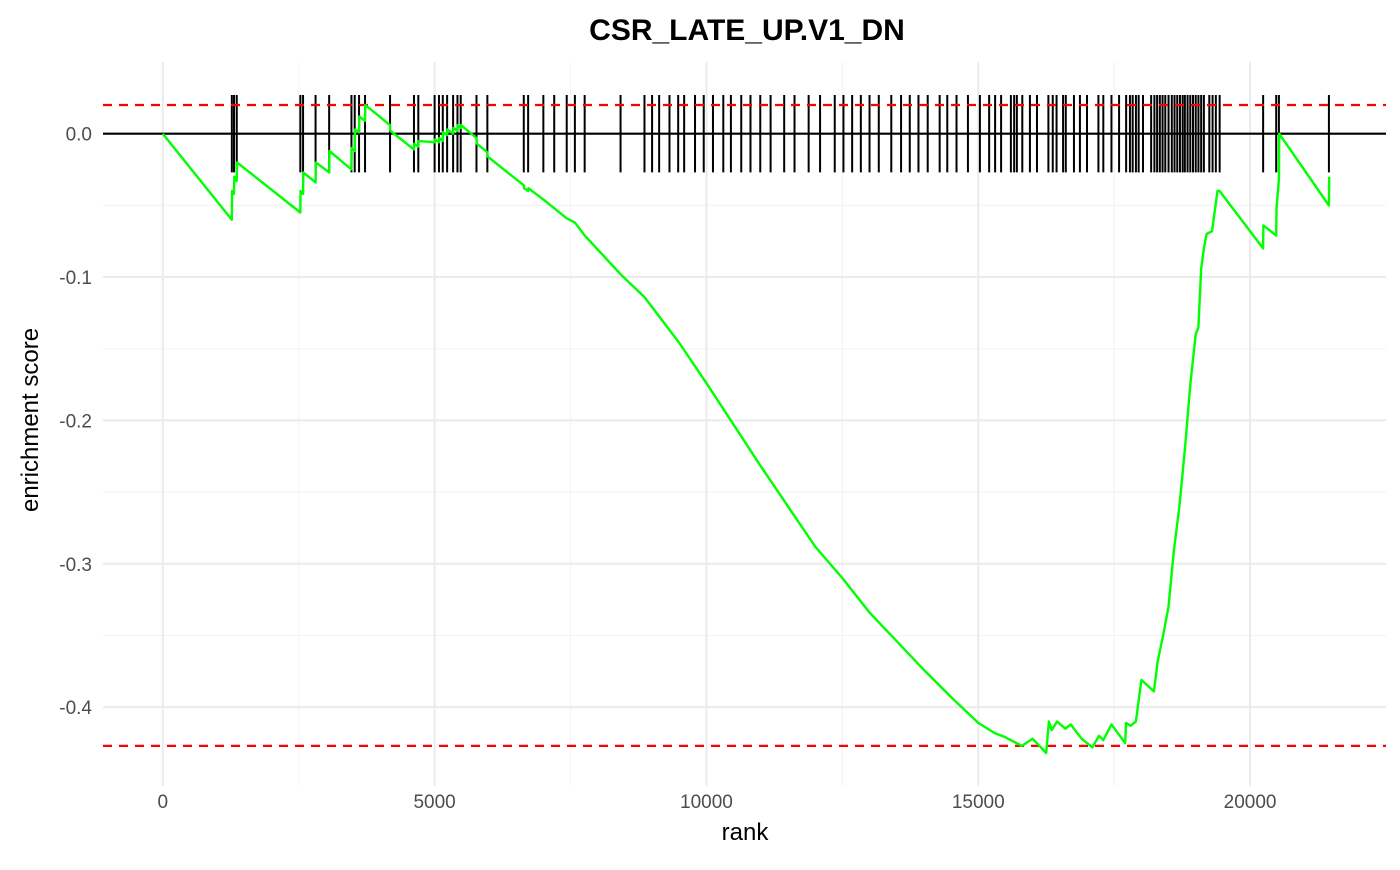 The height and width of the screenshot is (870, 1400). Describe the element at coordinates (75, 565) in the screenshot. I see `y-tick-label: -0.3` at that location.